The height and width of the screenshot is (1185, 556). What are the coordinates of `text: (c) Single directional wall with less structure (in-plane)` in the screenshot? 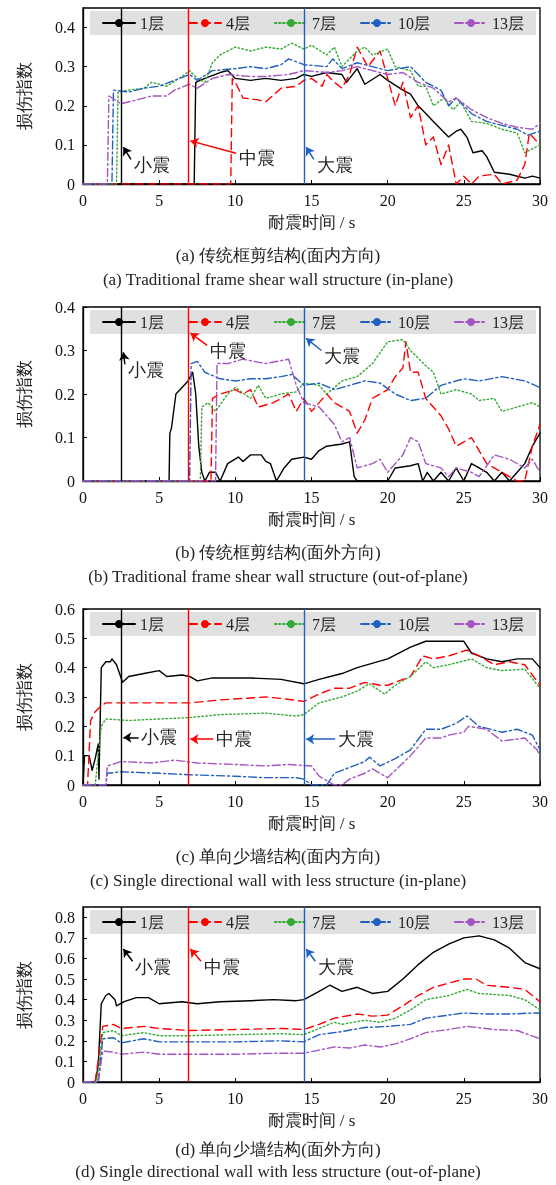 It's located at (278, 880).